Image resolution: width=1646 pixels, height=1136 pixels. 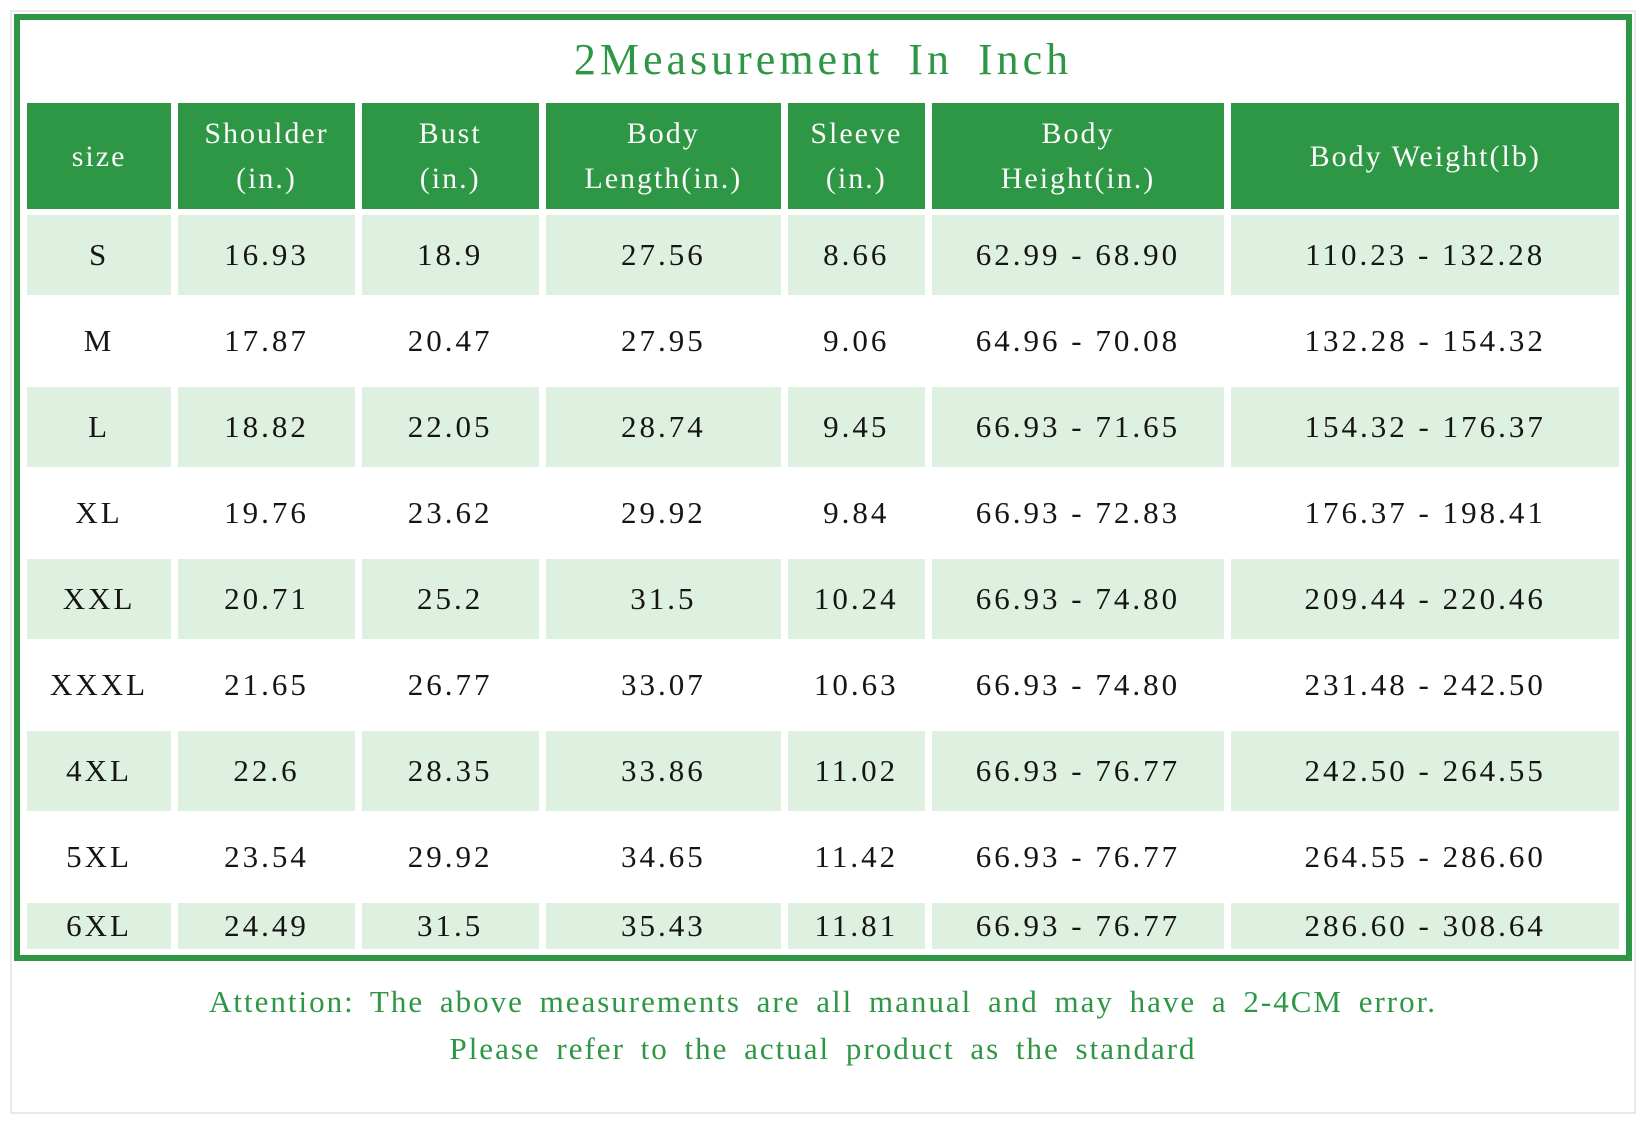 I want to click on column-header-bust: Bust (in.), so click(x=450, y=156).